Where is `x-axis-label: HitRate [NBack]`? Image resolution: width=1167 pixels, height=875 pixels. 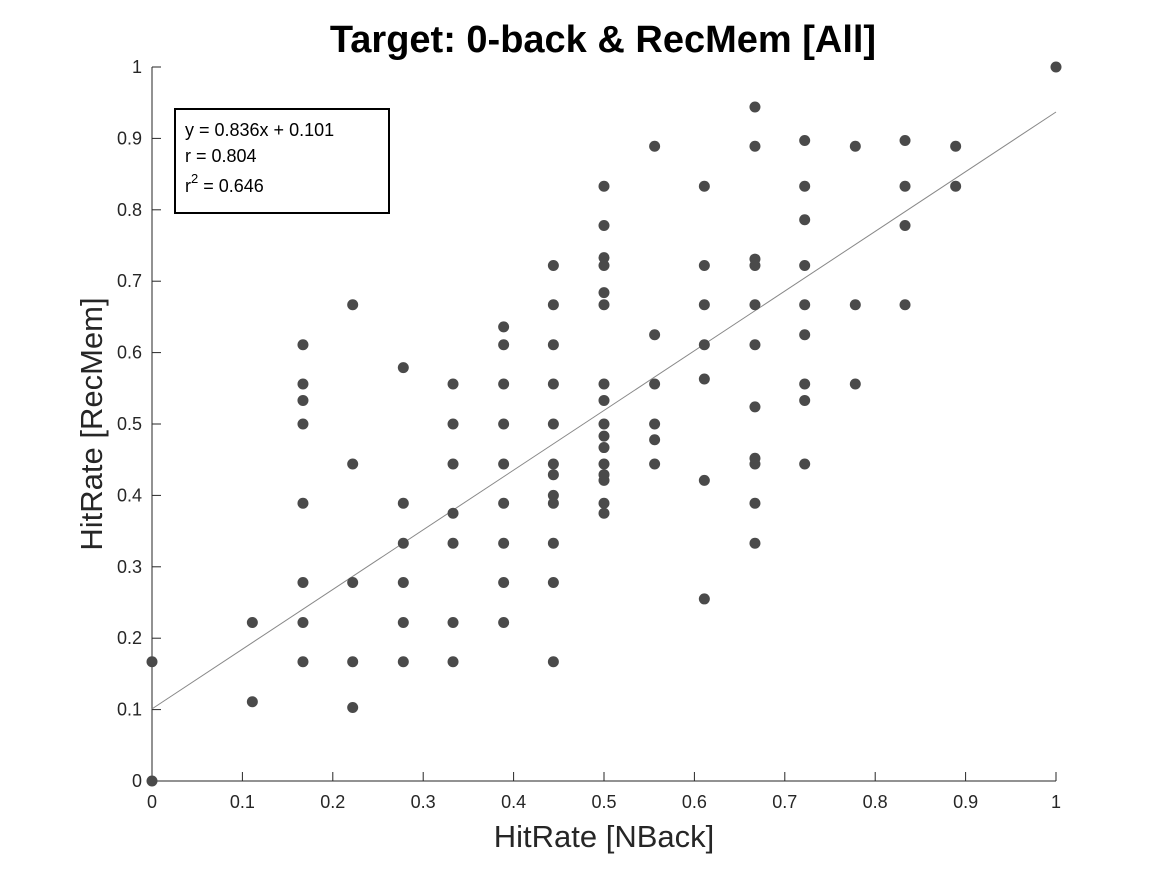
x-axis-label: HitRate [NBack] is located at coordinates (604, 836).